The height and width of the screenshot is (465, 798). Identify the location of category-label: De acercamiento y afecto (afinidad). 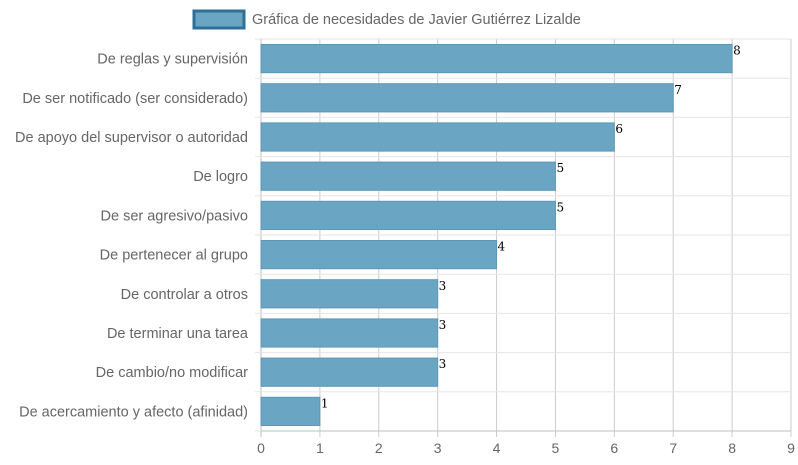
(133, 412).